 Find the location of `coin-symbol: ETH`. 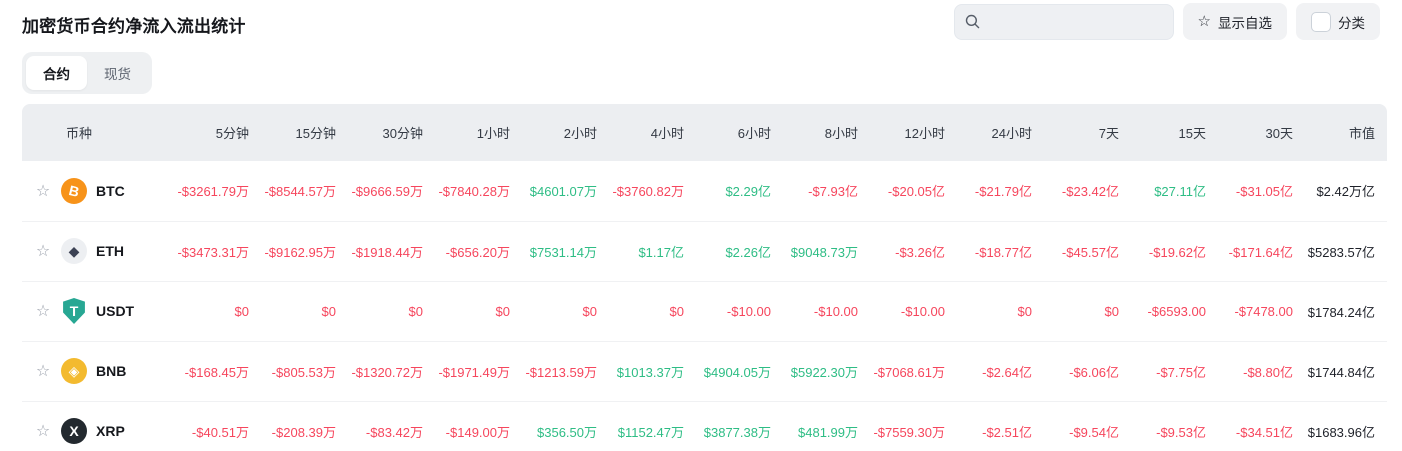

coin-symbol: ETH is located at coordinates (110, 251).